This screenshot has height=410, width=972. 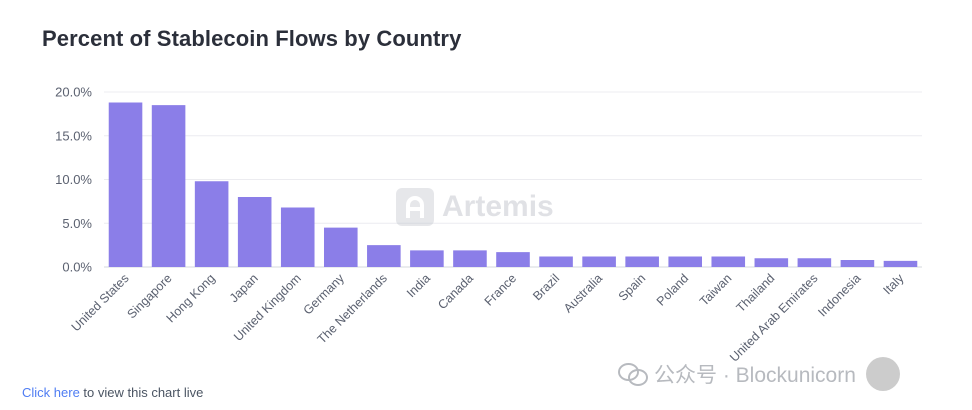 What do you see at coordinates (893, 284) in the screenshot?
I see `x-tick-label: Italy` at bounding box center [893, 284].